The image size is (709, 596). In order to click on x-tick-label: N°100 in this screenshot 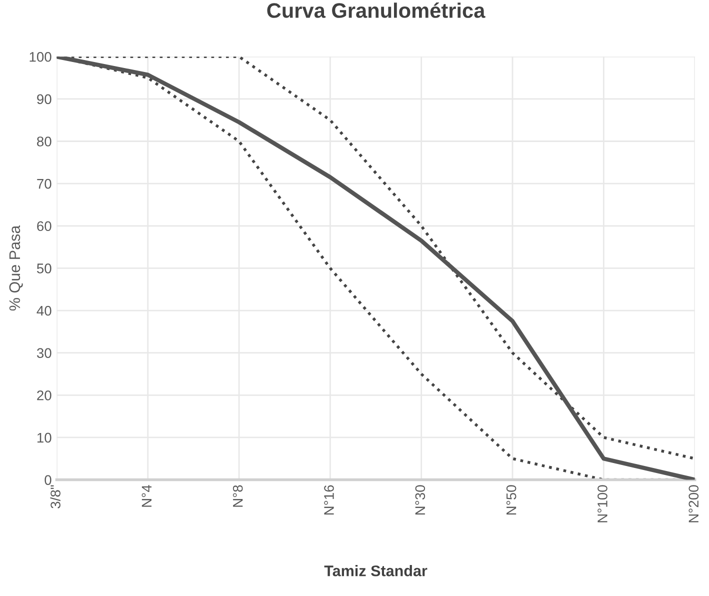, I will do `click(603, 503)`.